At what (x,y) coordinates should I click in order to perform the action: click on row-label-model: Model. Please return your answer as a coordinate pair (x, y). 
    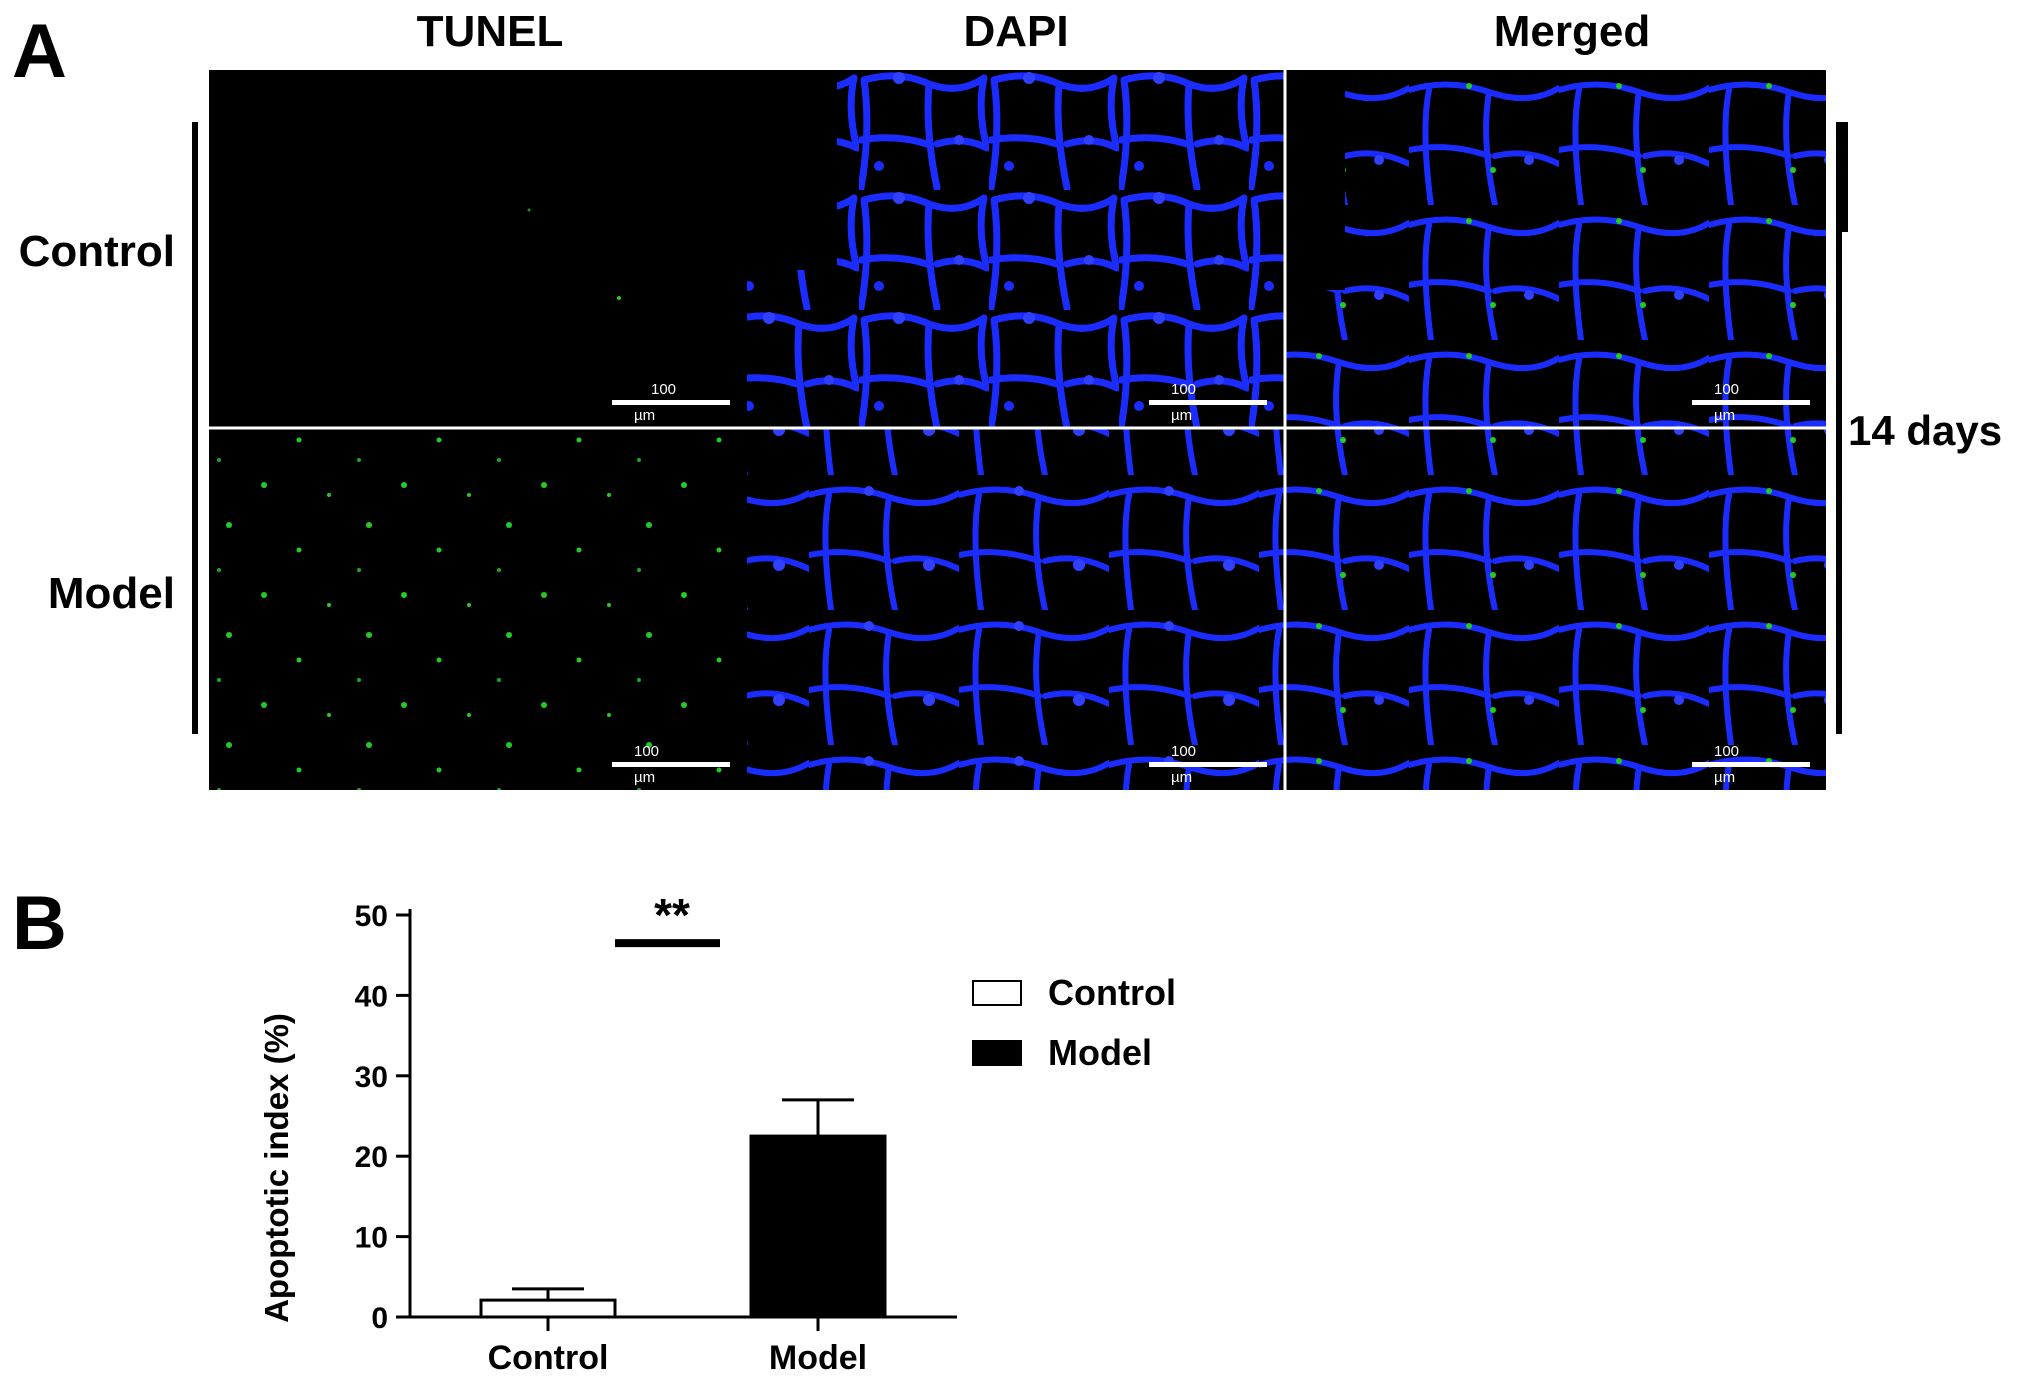
    Looking at the image, I should click on (111, 593).